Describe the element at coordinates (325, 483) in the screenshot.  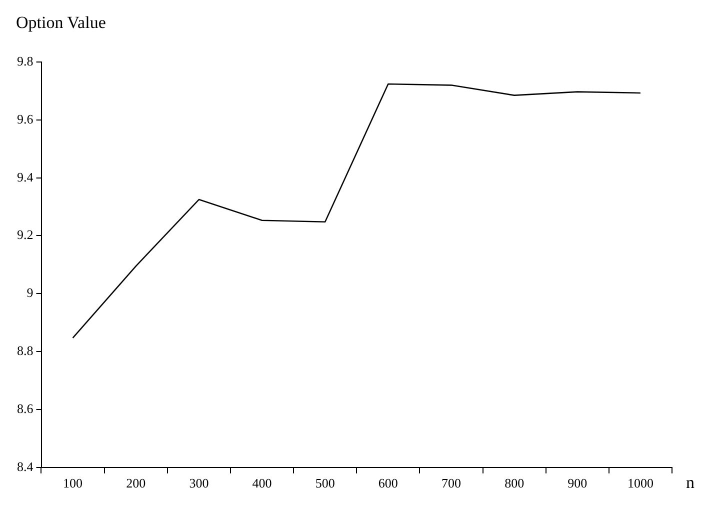
I see `x-tick-label: 500` at that location.